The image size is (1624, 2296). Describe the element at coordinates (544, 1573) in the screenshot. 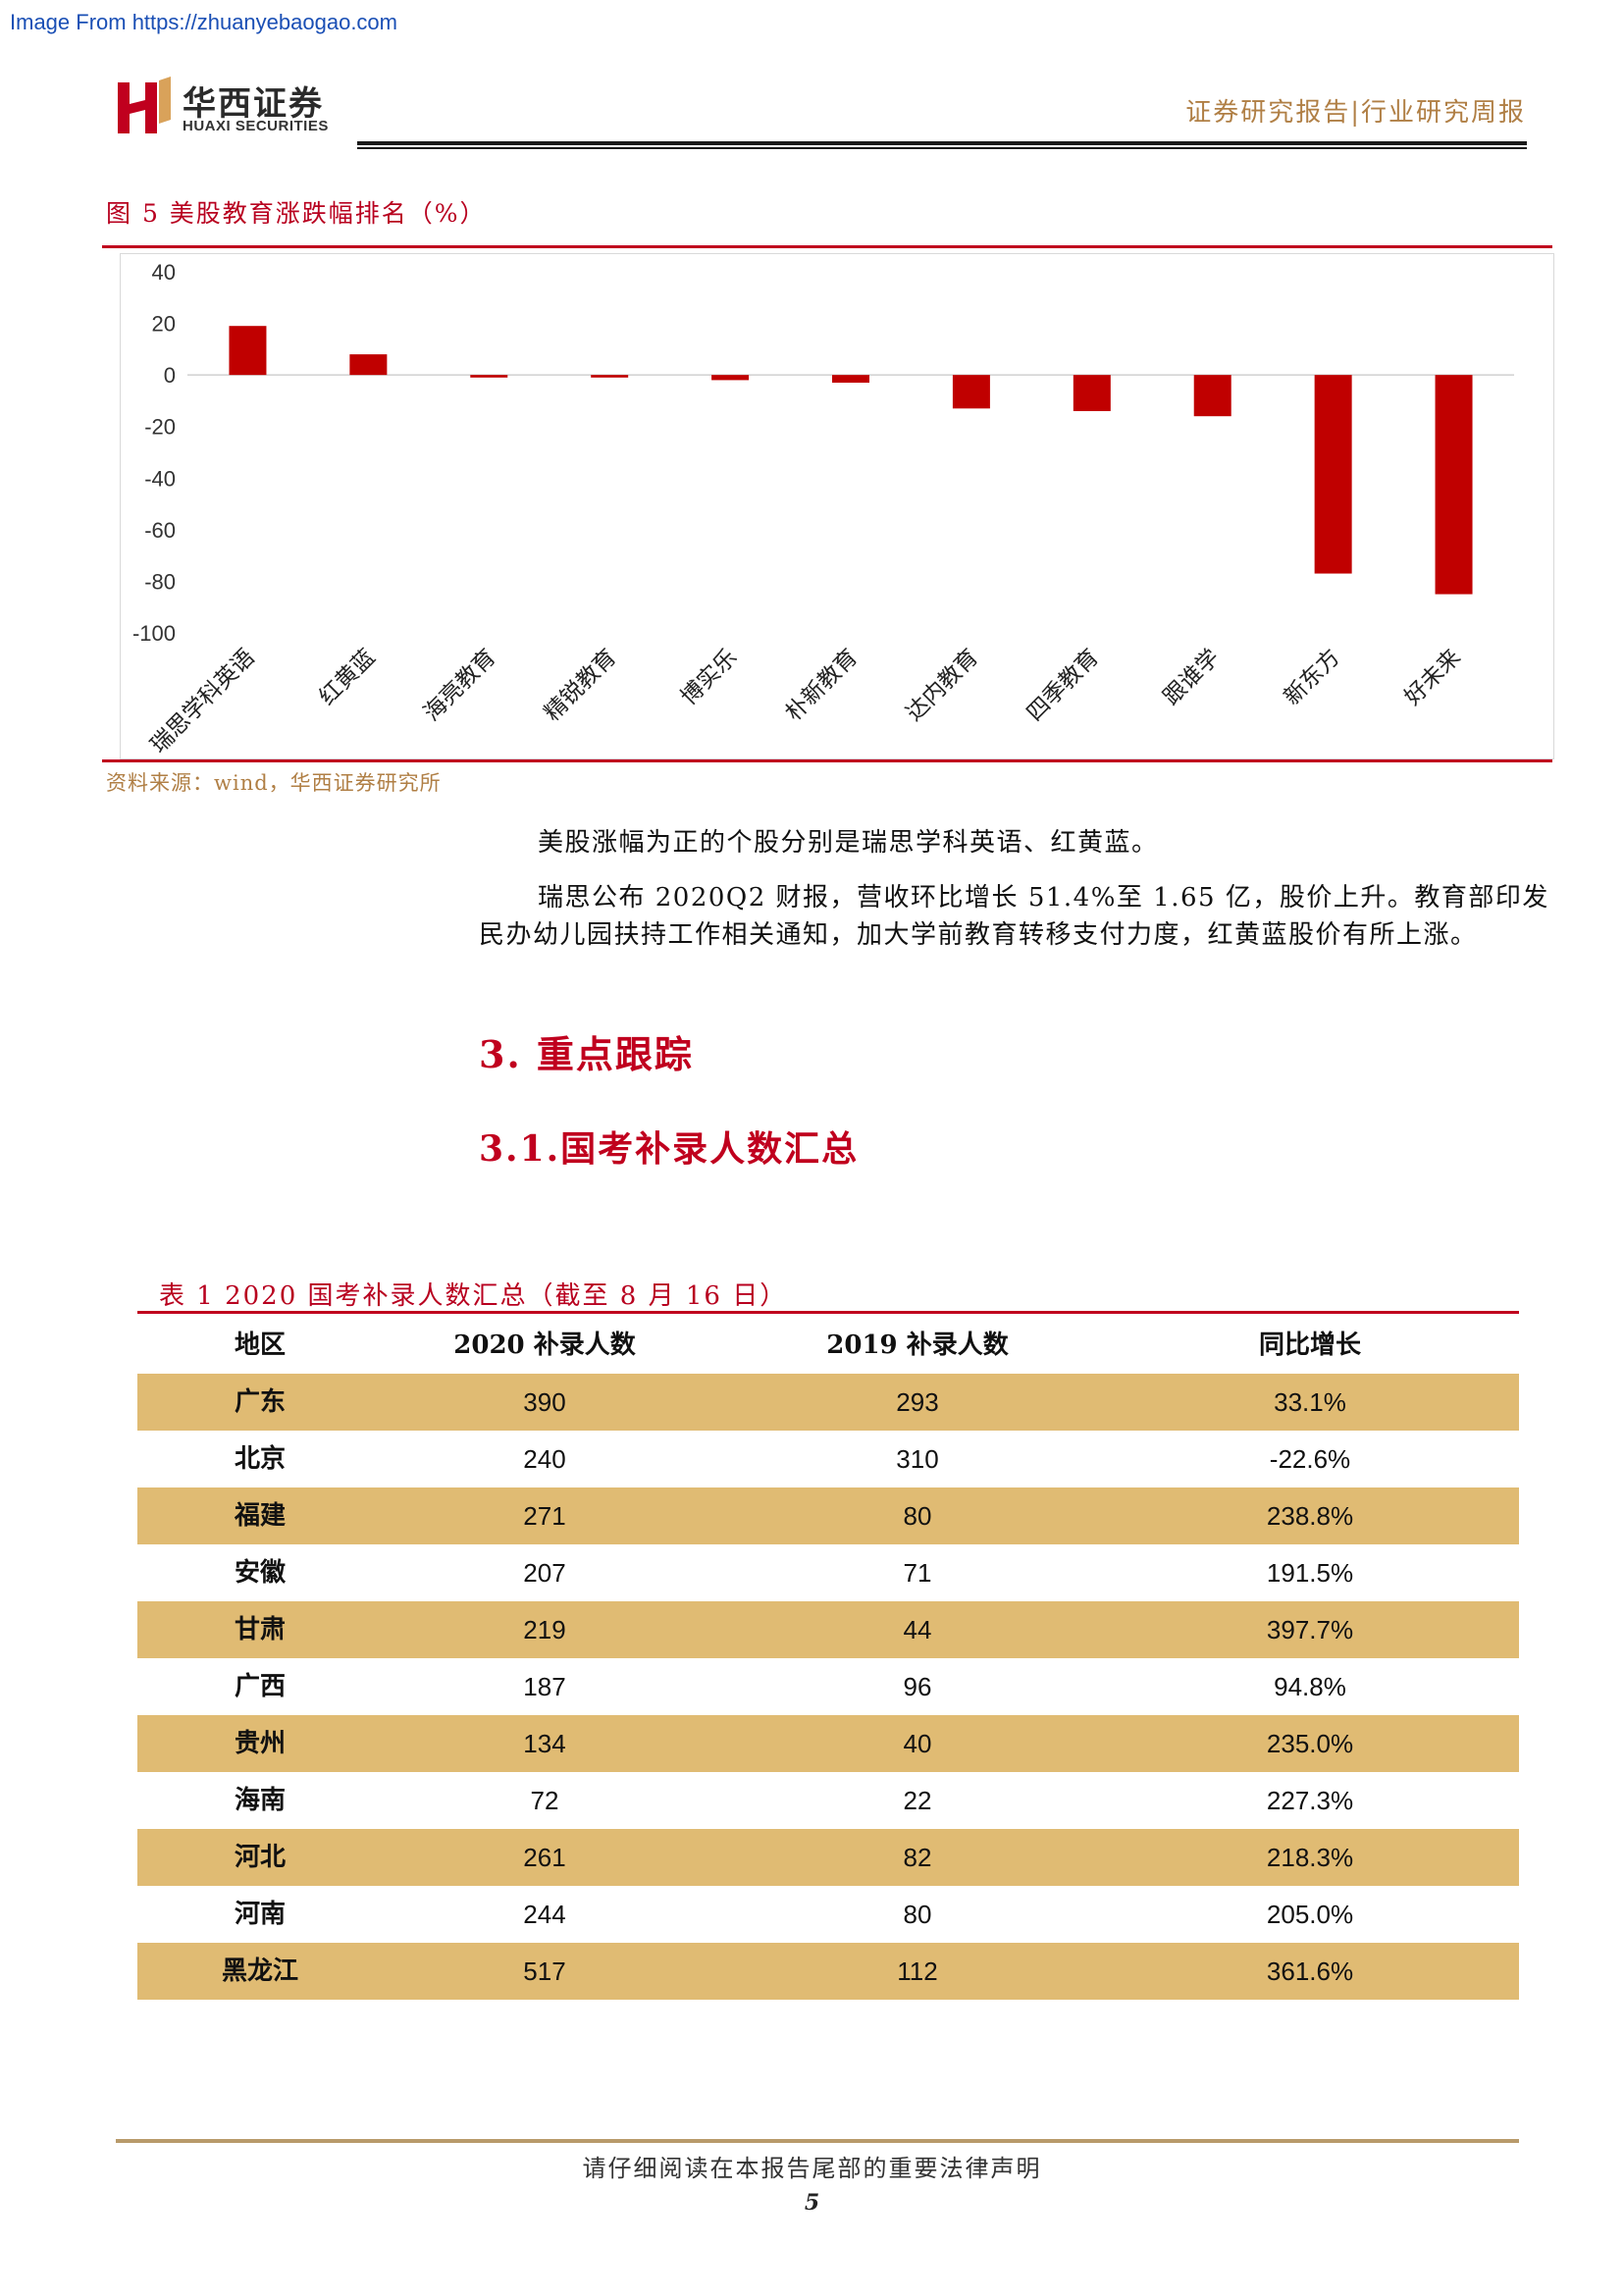

I see `table-cell: 207` at that location.